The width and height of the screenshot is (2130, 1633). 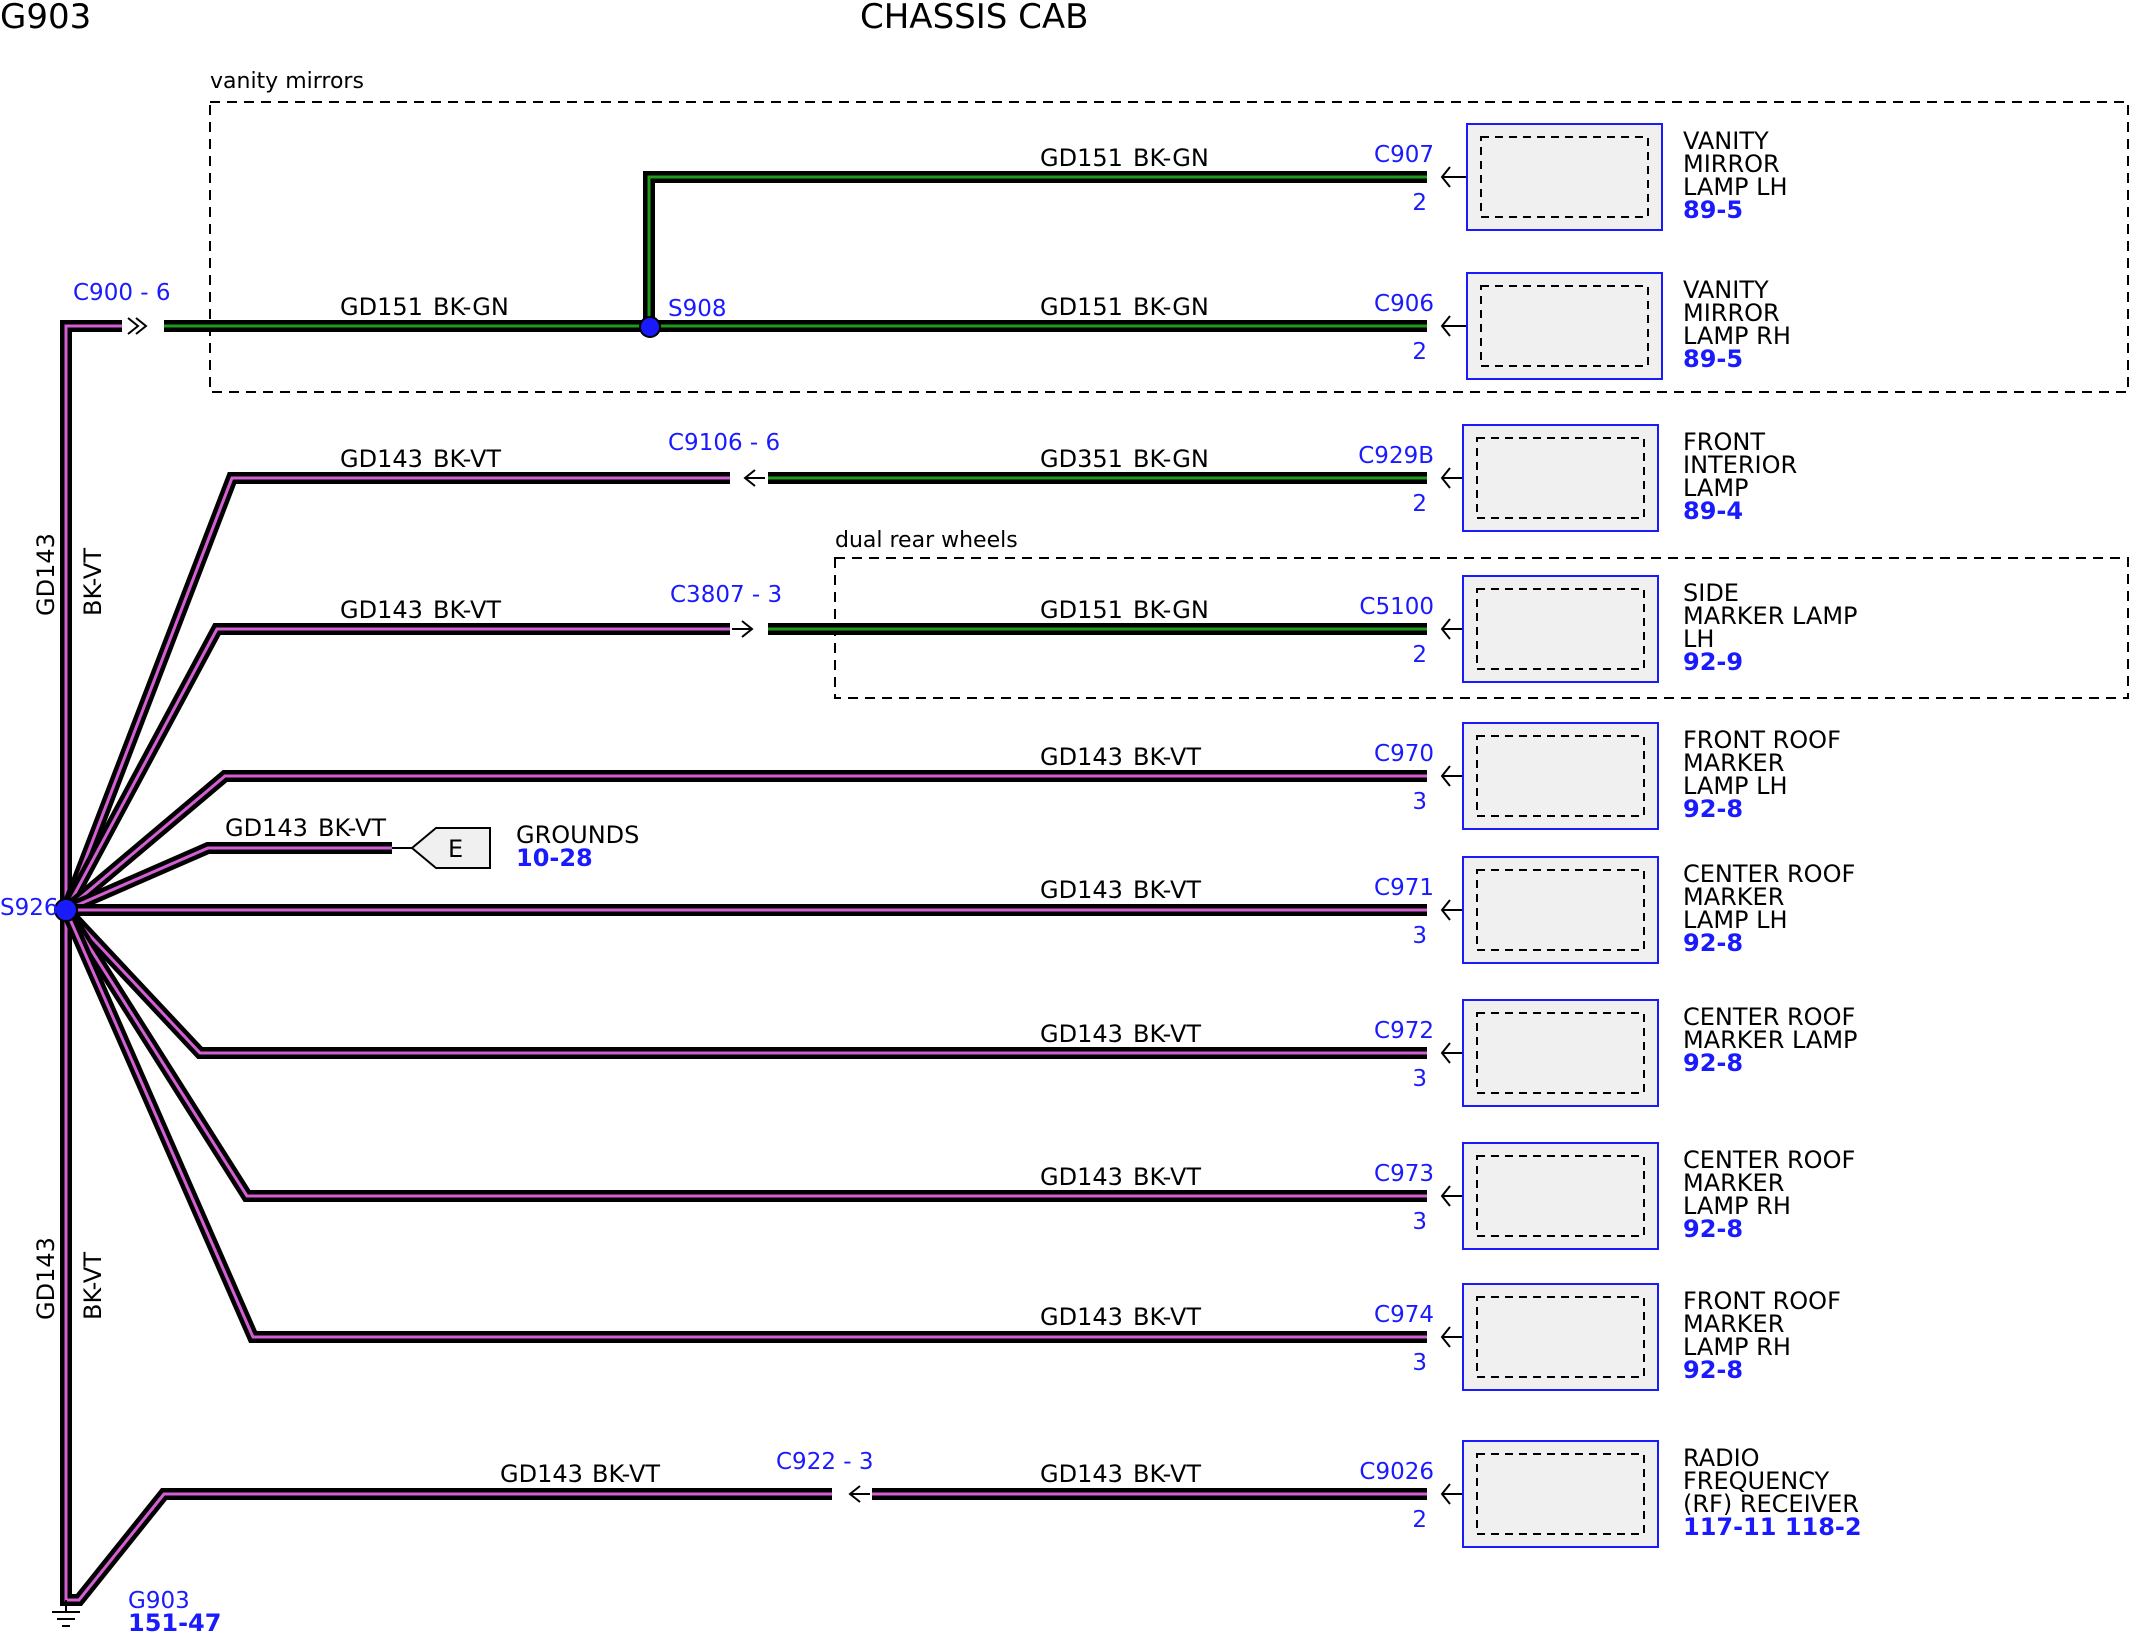 What do you see at coordinates (46, 1278) in the screenshot?
I see `trunk-lower-circuit: GD143` at bounding box center [46, 1278].